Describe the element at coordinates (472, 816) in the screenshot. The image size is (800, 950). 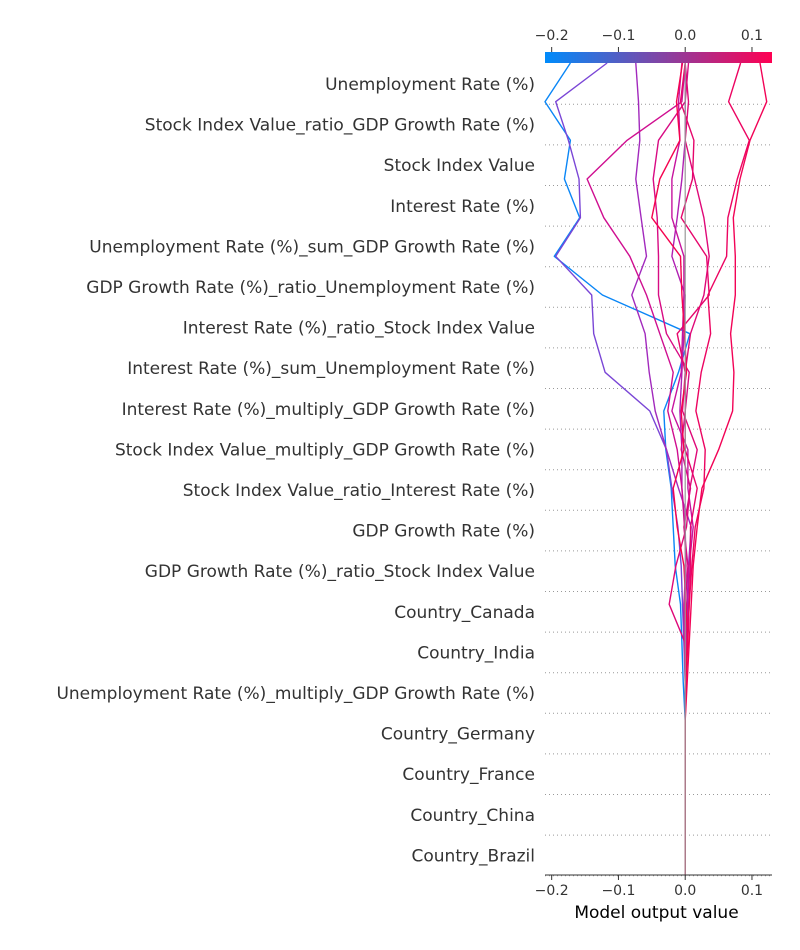
I see `feature-label: Country_China` at that location.